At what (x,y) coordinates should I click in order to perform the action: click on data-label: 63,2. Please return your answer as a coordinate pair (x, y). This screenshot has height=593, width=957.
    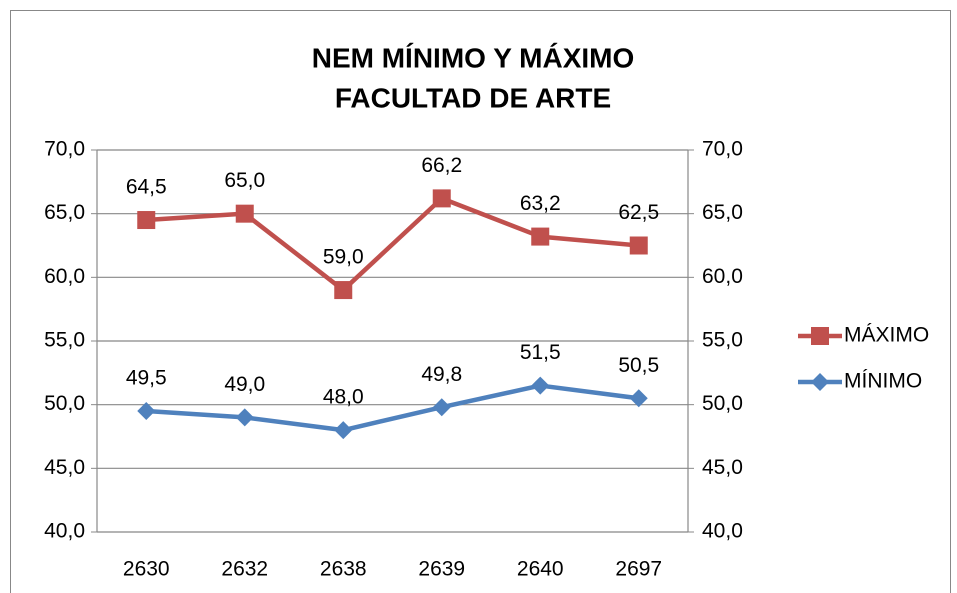
    Looking at the image, I should click on (540, 203).